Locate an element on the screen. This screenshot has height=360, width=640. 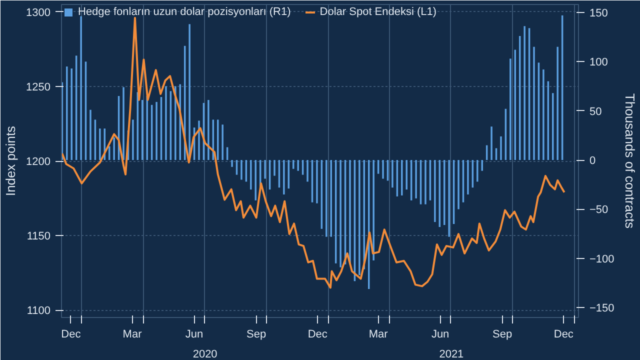
y2-axis-title: Thousands of contracts is located at coordinates (630, 161).